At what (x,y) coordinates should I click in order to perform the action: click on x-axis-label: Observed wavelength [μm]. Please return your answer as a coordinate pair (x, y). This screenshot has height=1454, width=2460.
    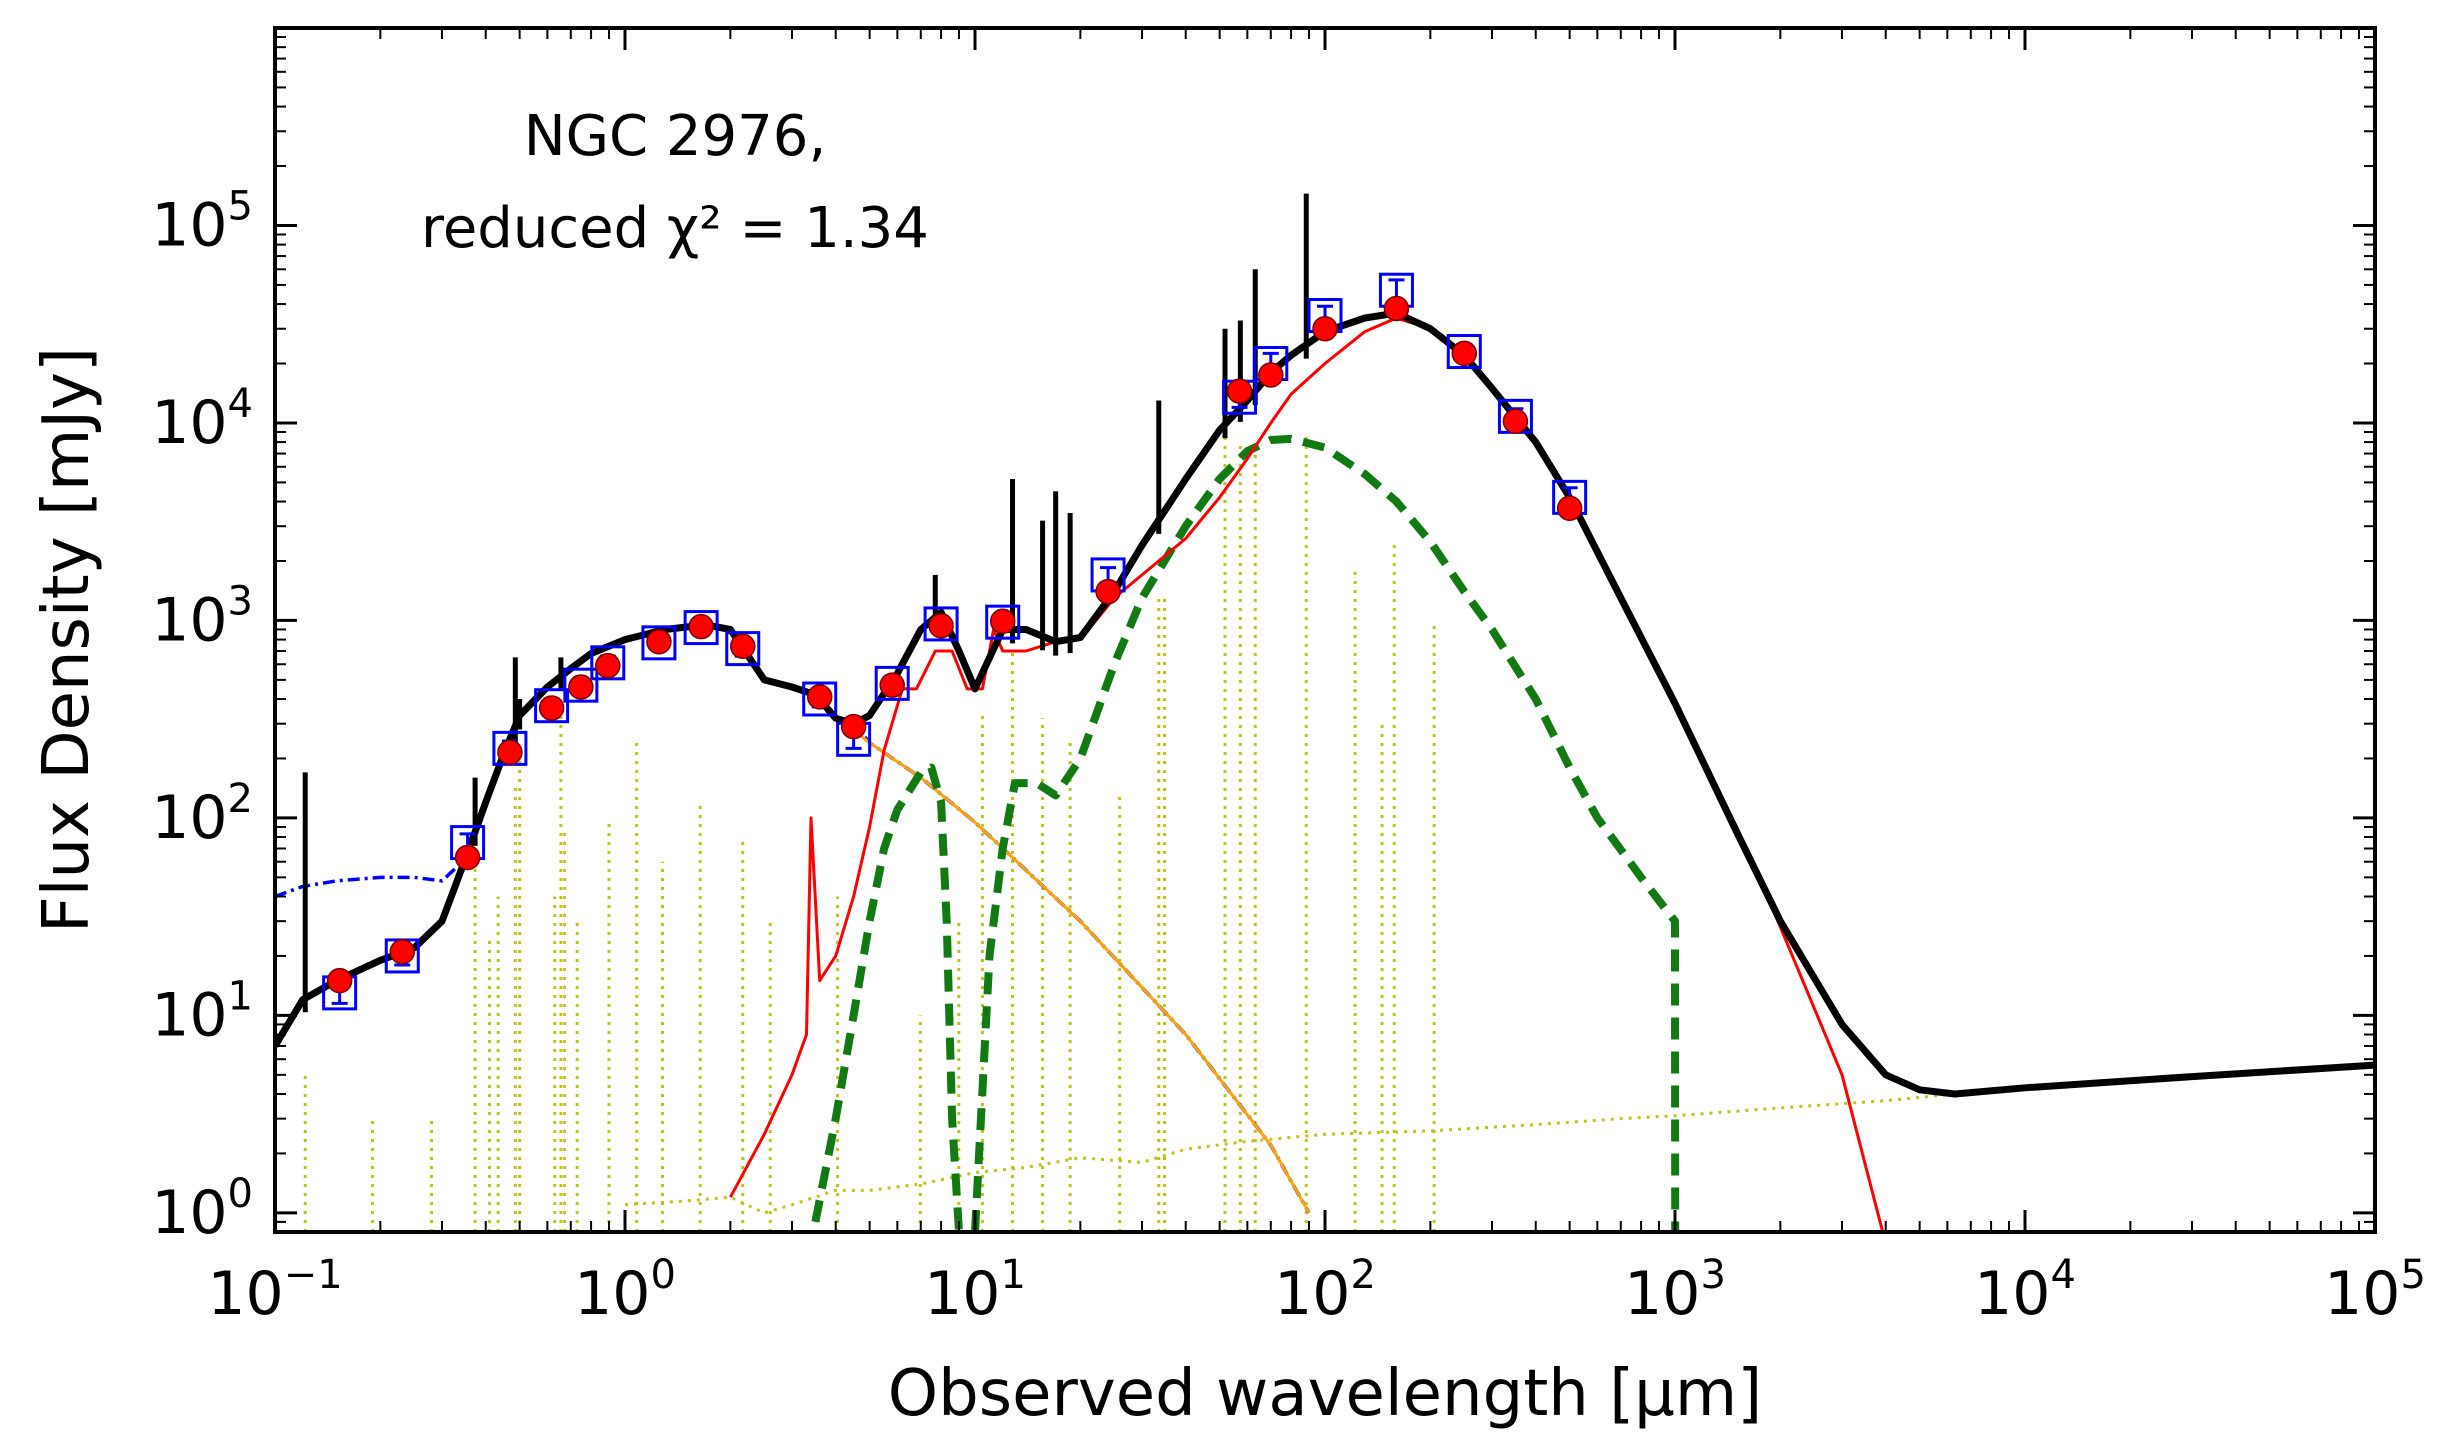
    Looking at the image, I should click on (1325, 1394).